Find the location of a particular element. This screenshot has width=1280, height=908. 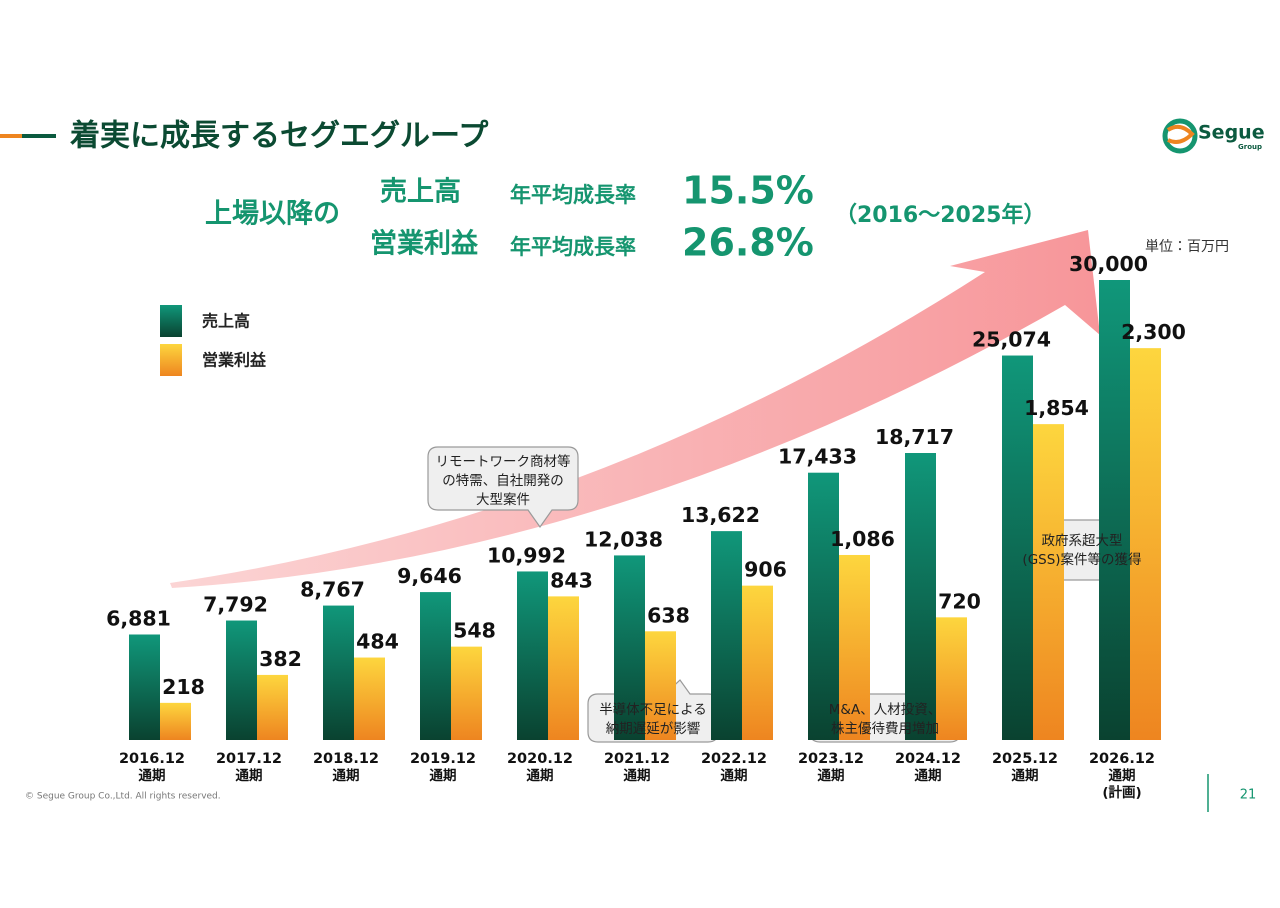

x-tick-label: 2021.12 is located at coordinates (637, 759).